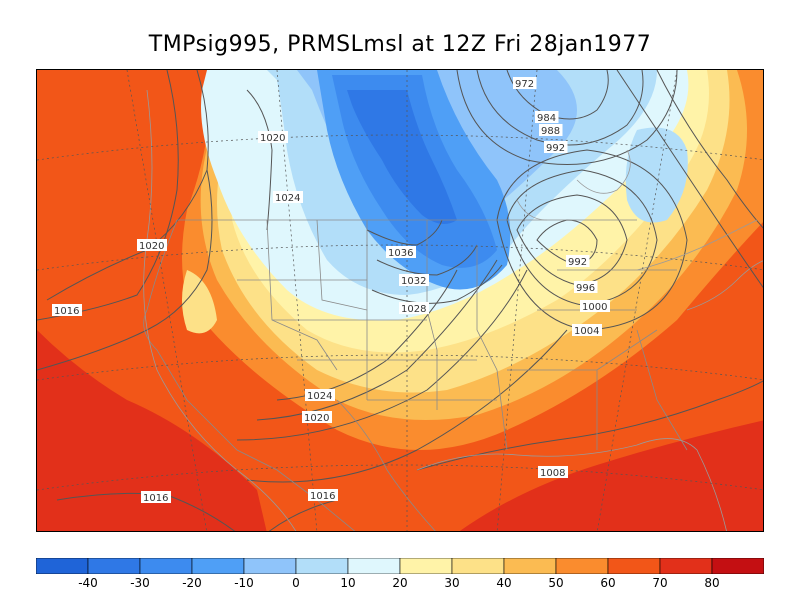 This screenshot has height=600, width=800. What do you see at coordinates (348, 583) in the screenshot?
I see `colorbar-tick-label: 10` at bounding box center [348, 583].